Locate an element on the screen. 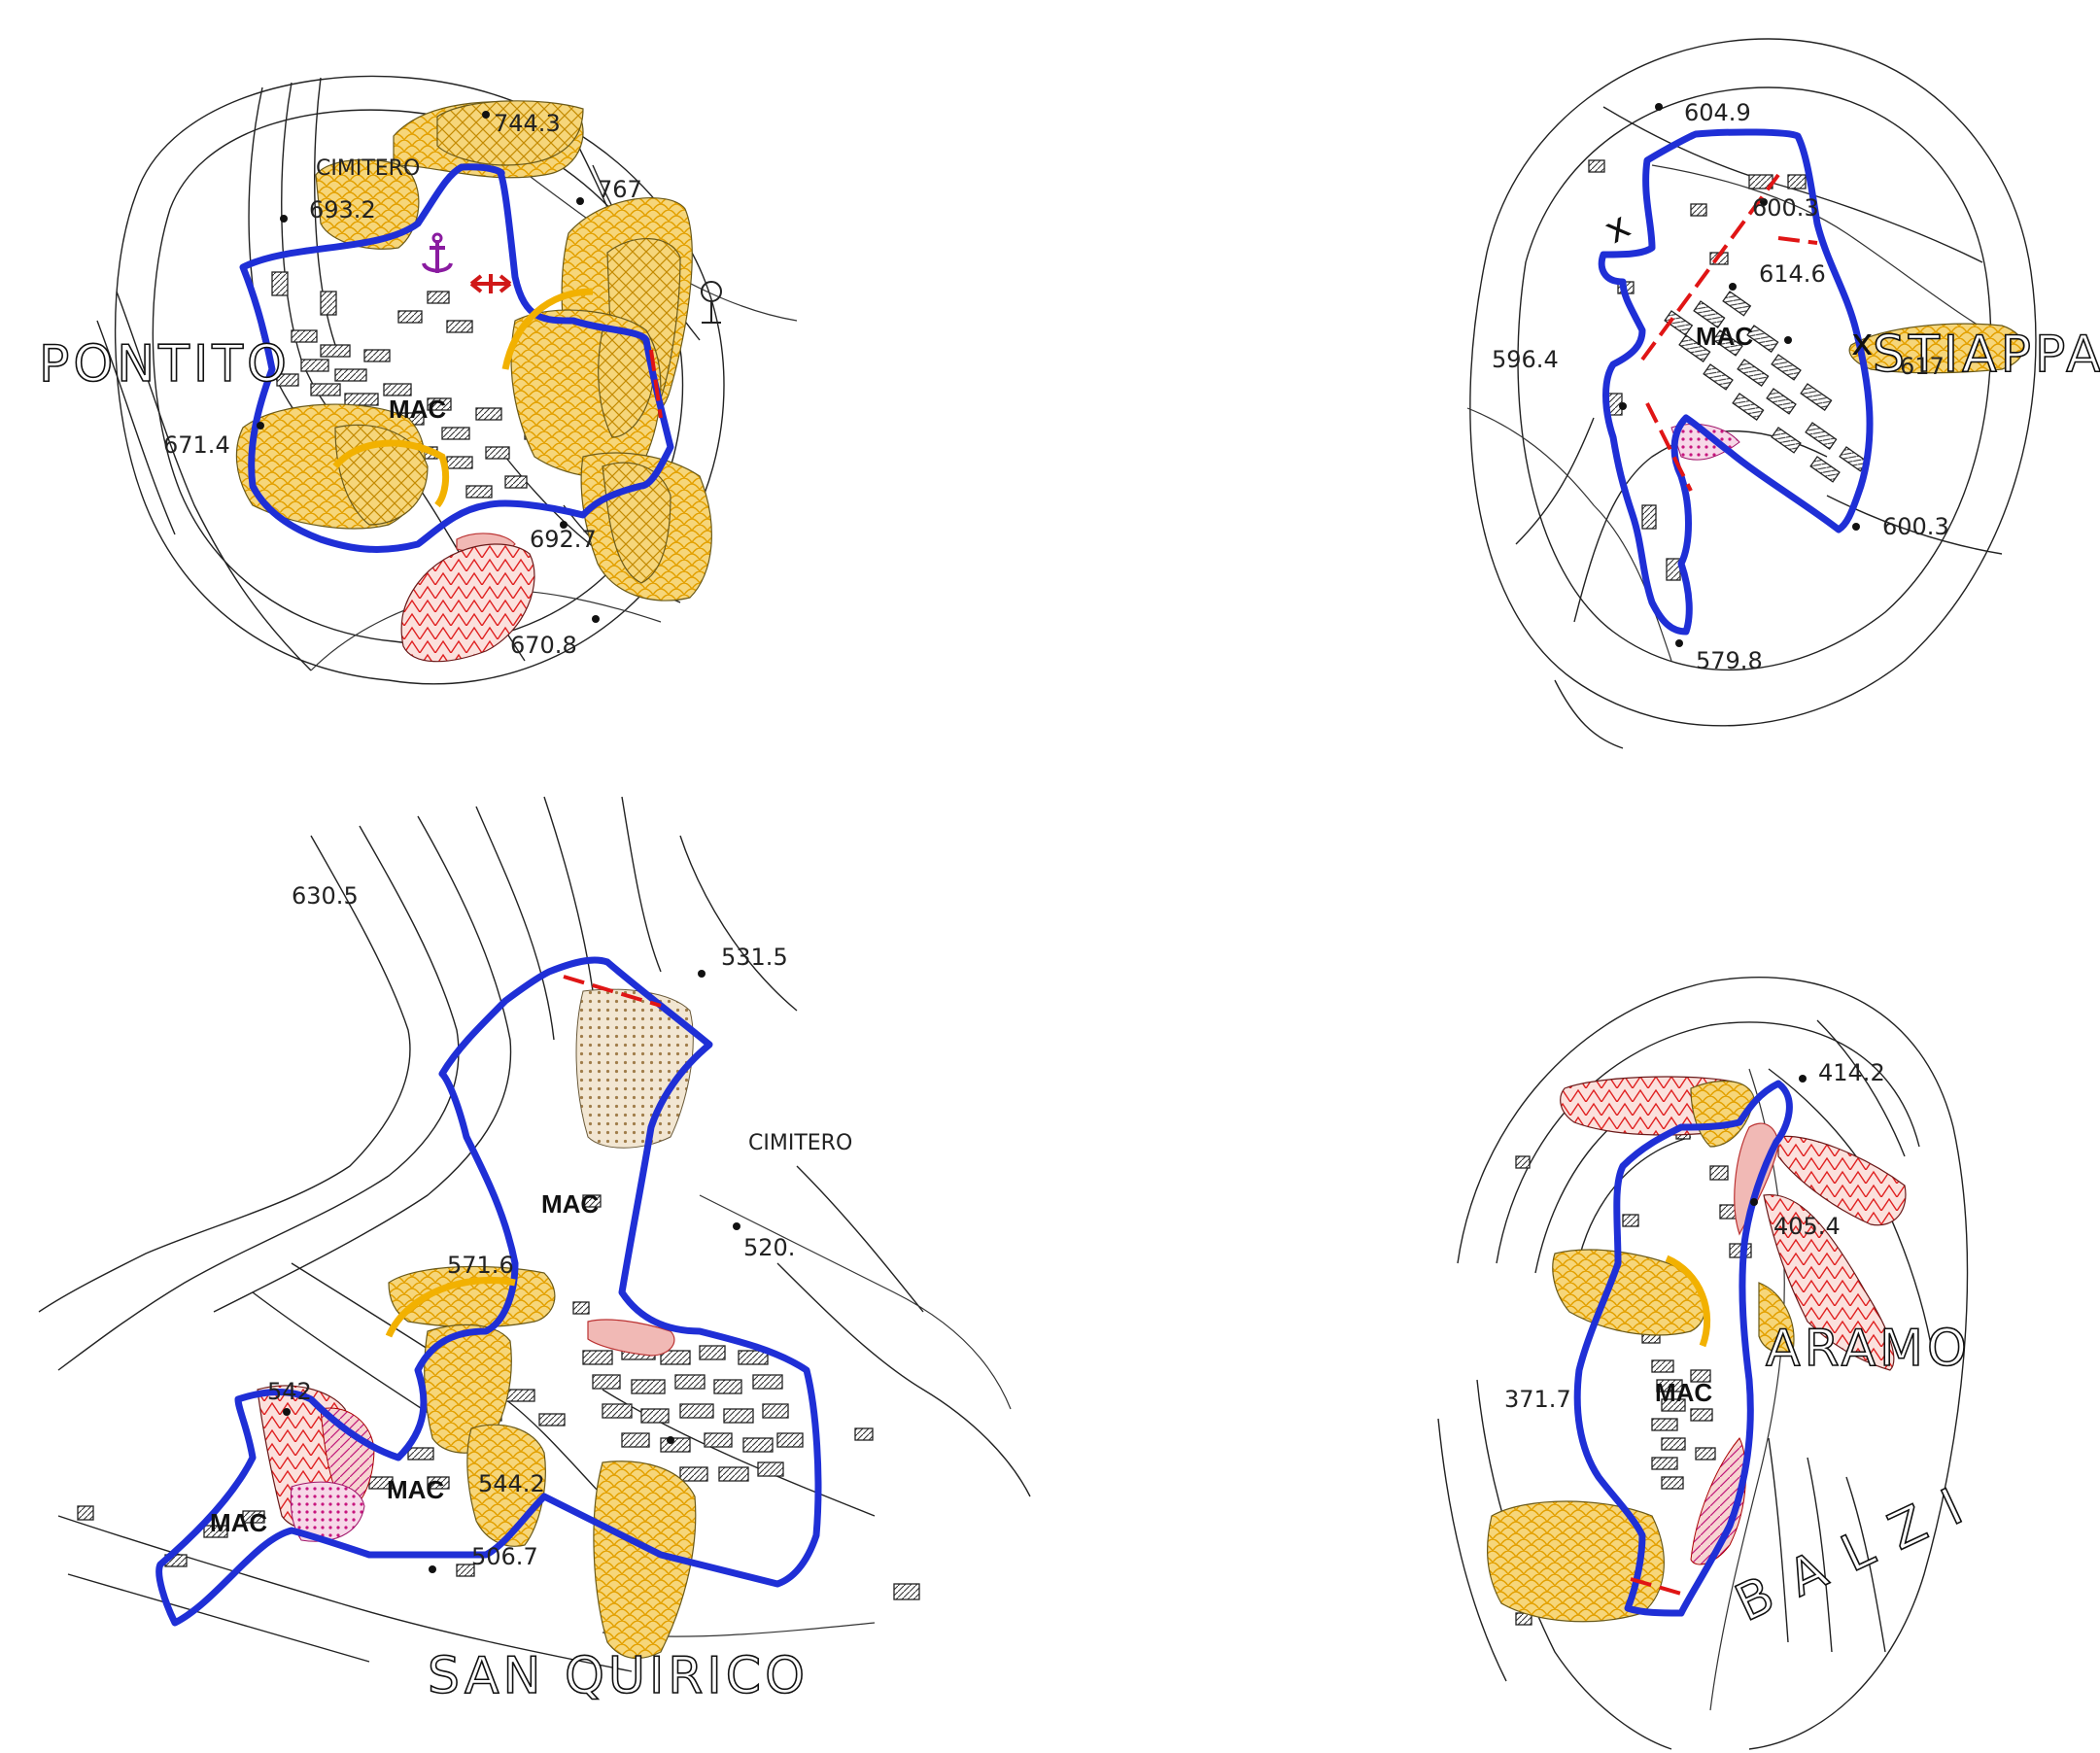 This screenshot has width=2100, height=1753. spot-height: 614.6 is located at coordinates (1792, 274).